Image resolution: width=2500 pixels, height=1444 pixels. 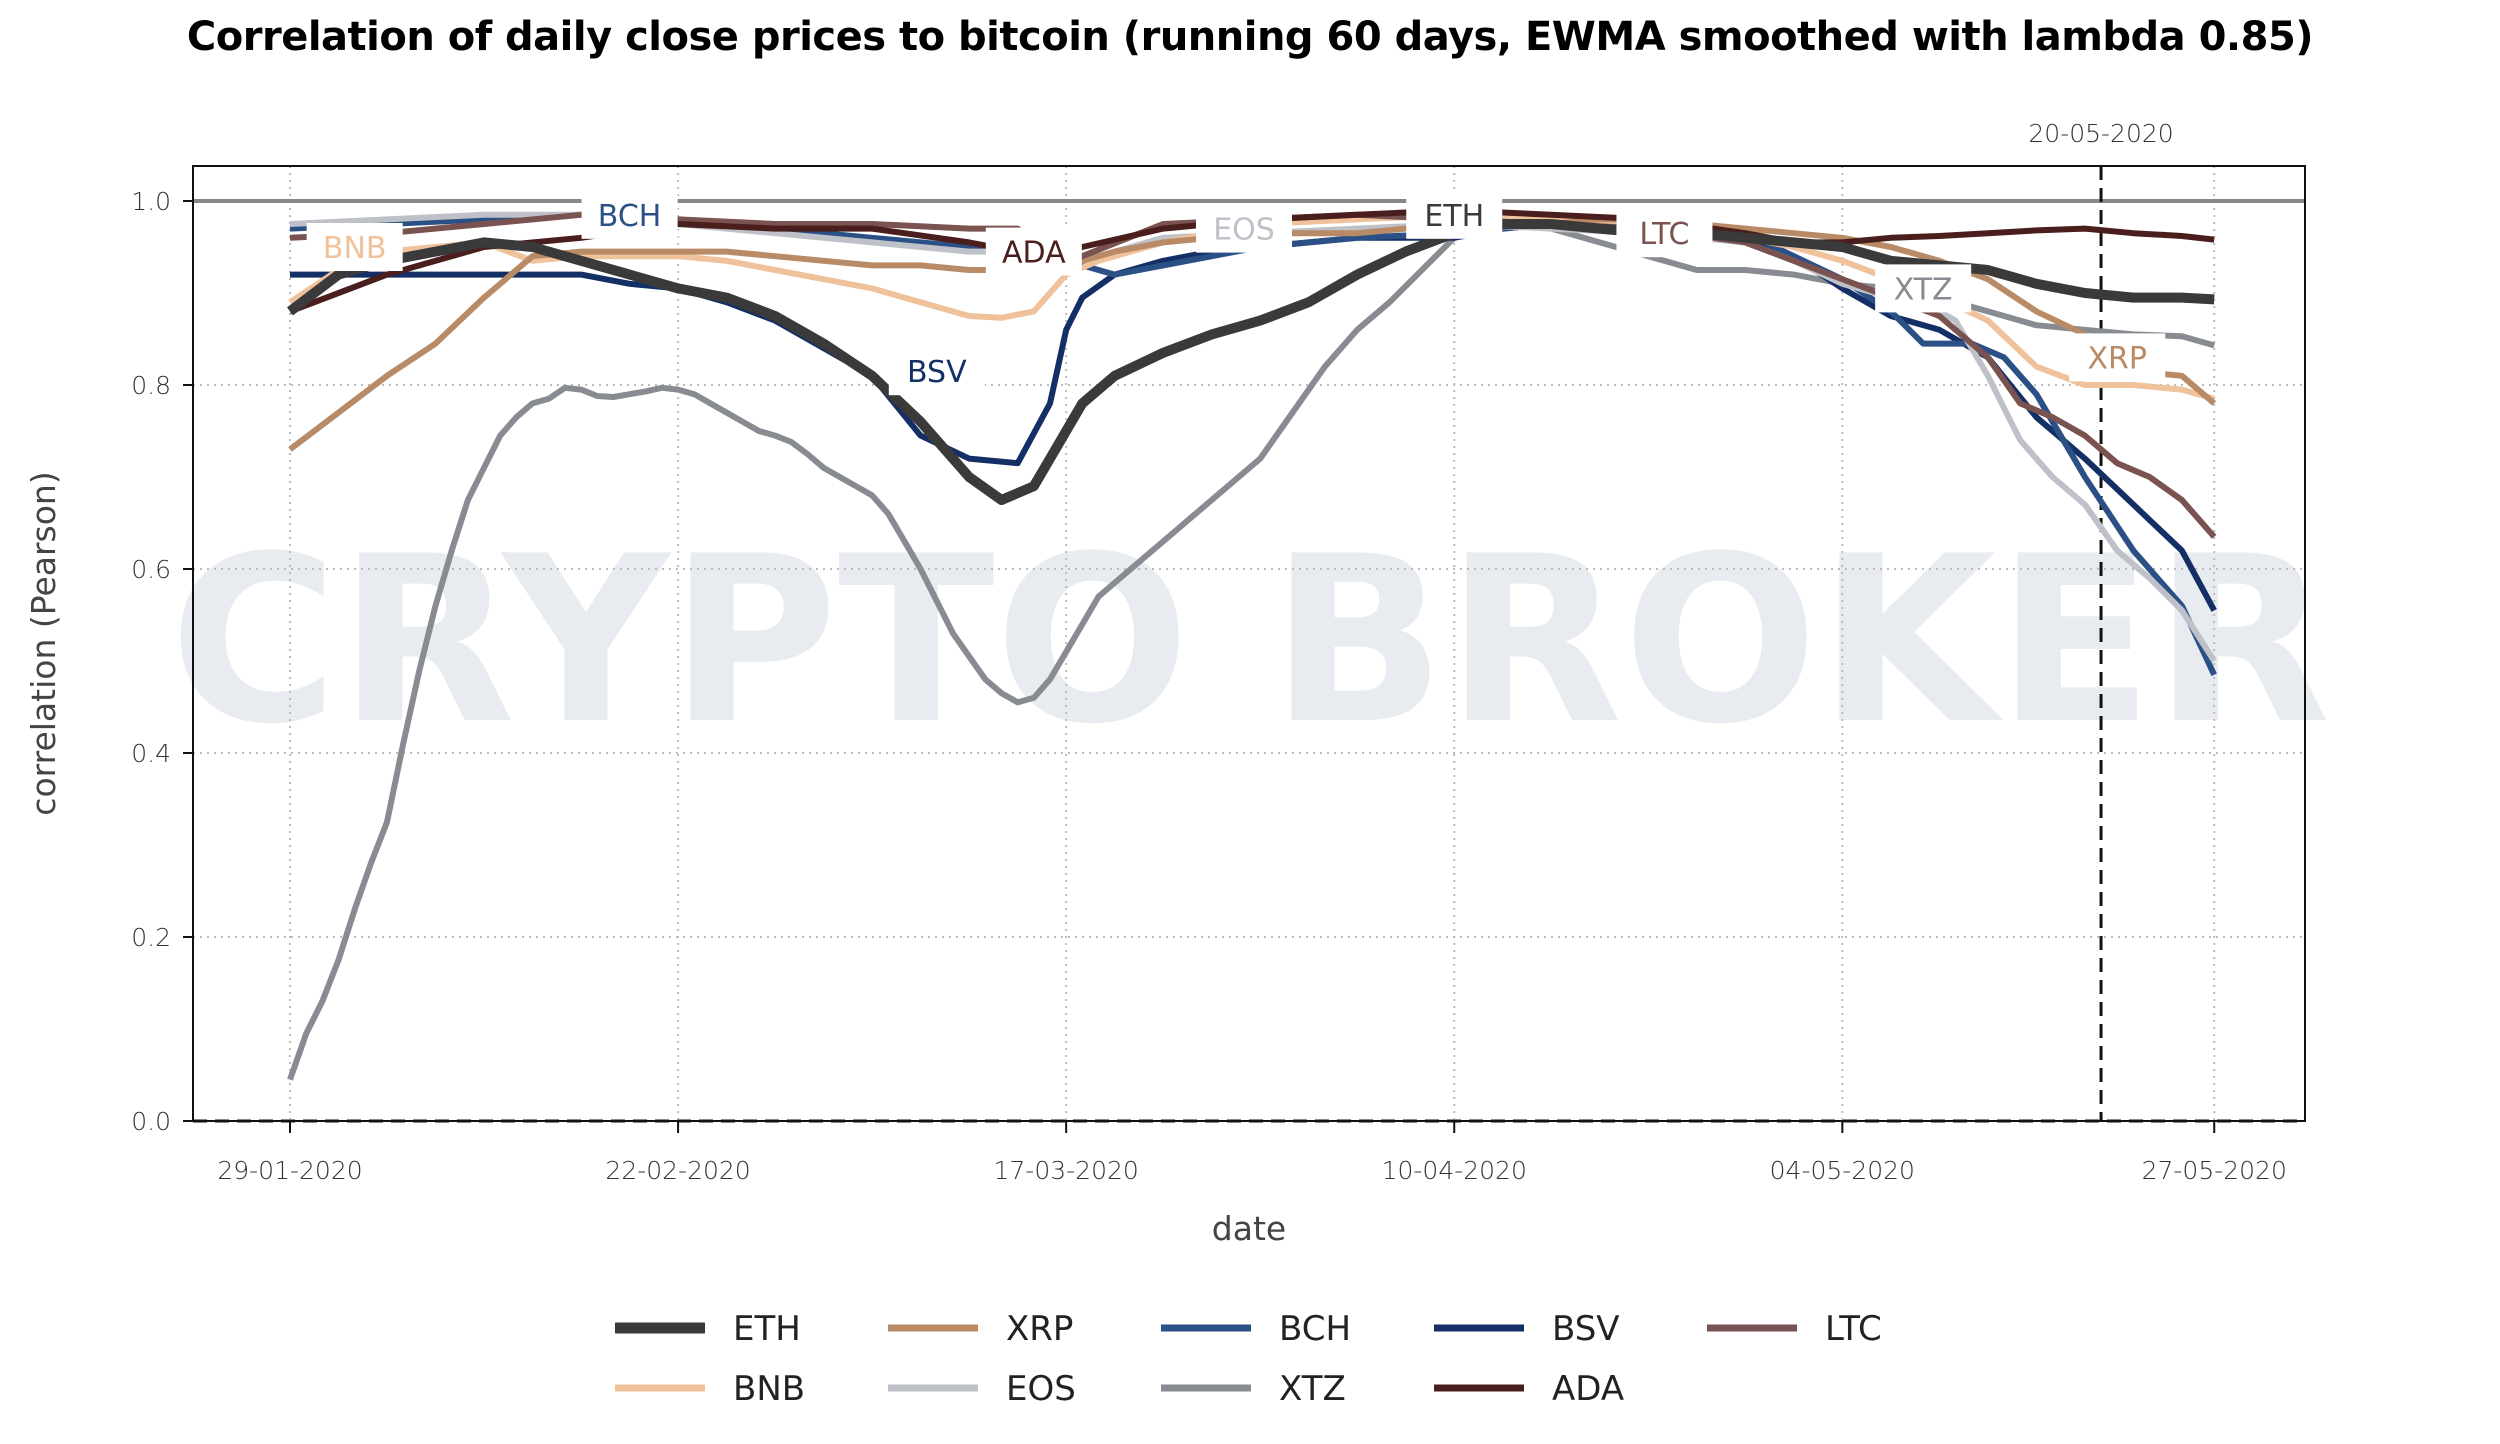 I want to click on series-label-bsv: BSV, so click(x=937, y=372).